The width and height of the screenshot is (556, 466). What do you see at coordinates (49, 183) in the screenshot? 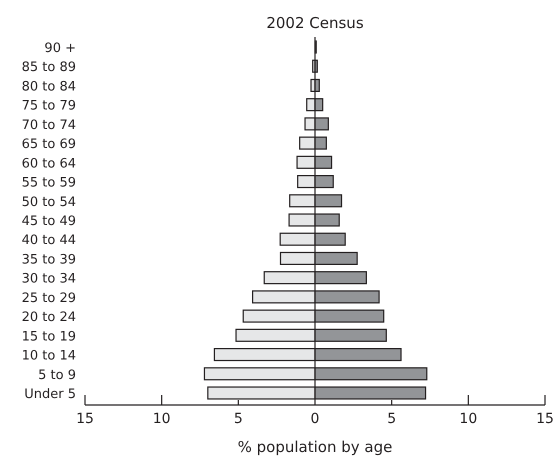
I see `y-tick-label: 55 to 59` at bounding box center [49, 183].